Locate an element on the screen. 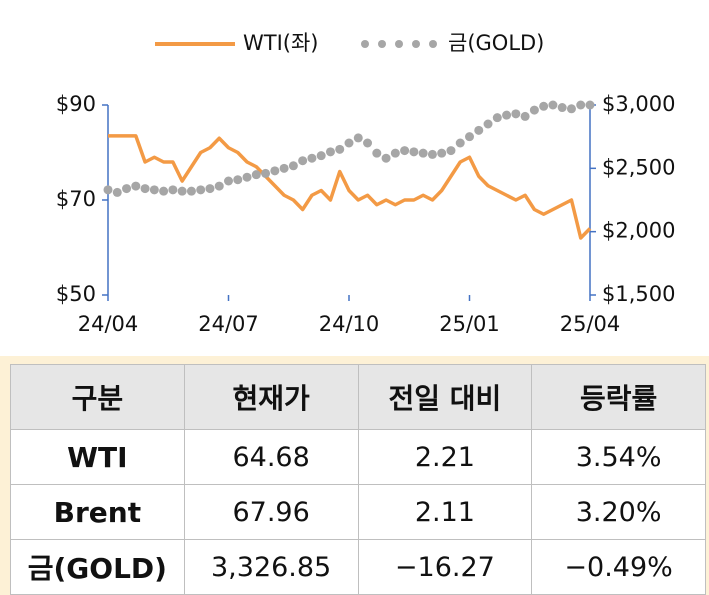 This screenshot has width=709, height=595. header-cell: 등락률 is located at coordinates (618, 397).